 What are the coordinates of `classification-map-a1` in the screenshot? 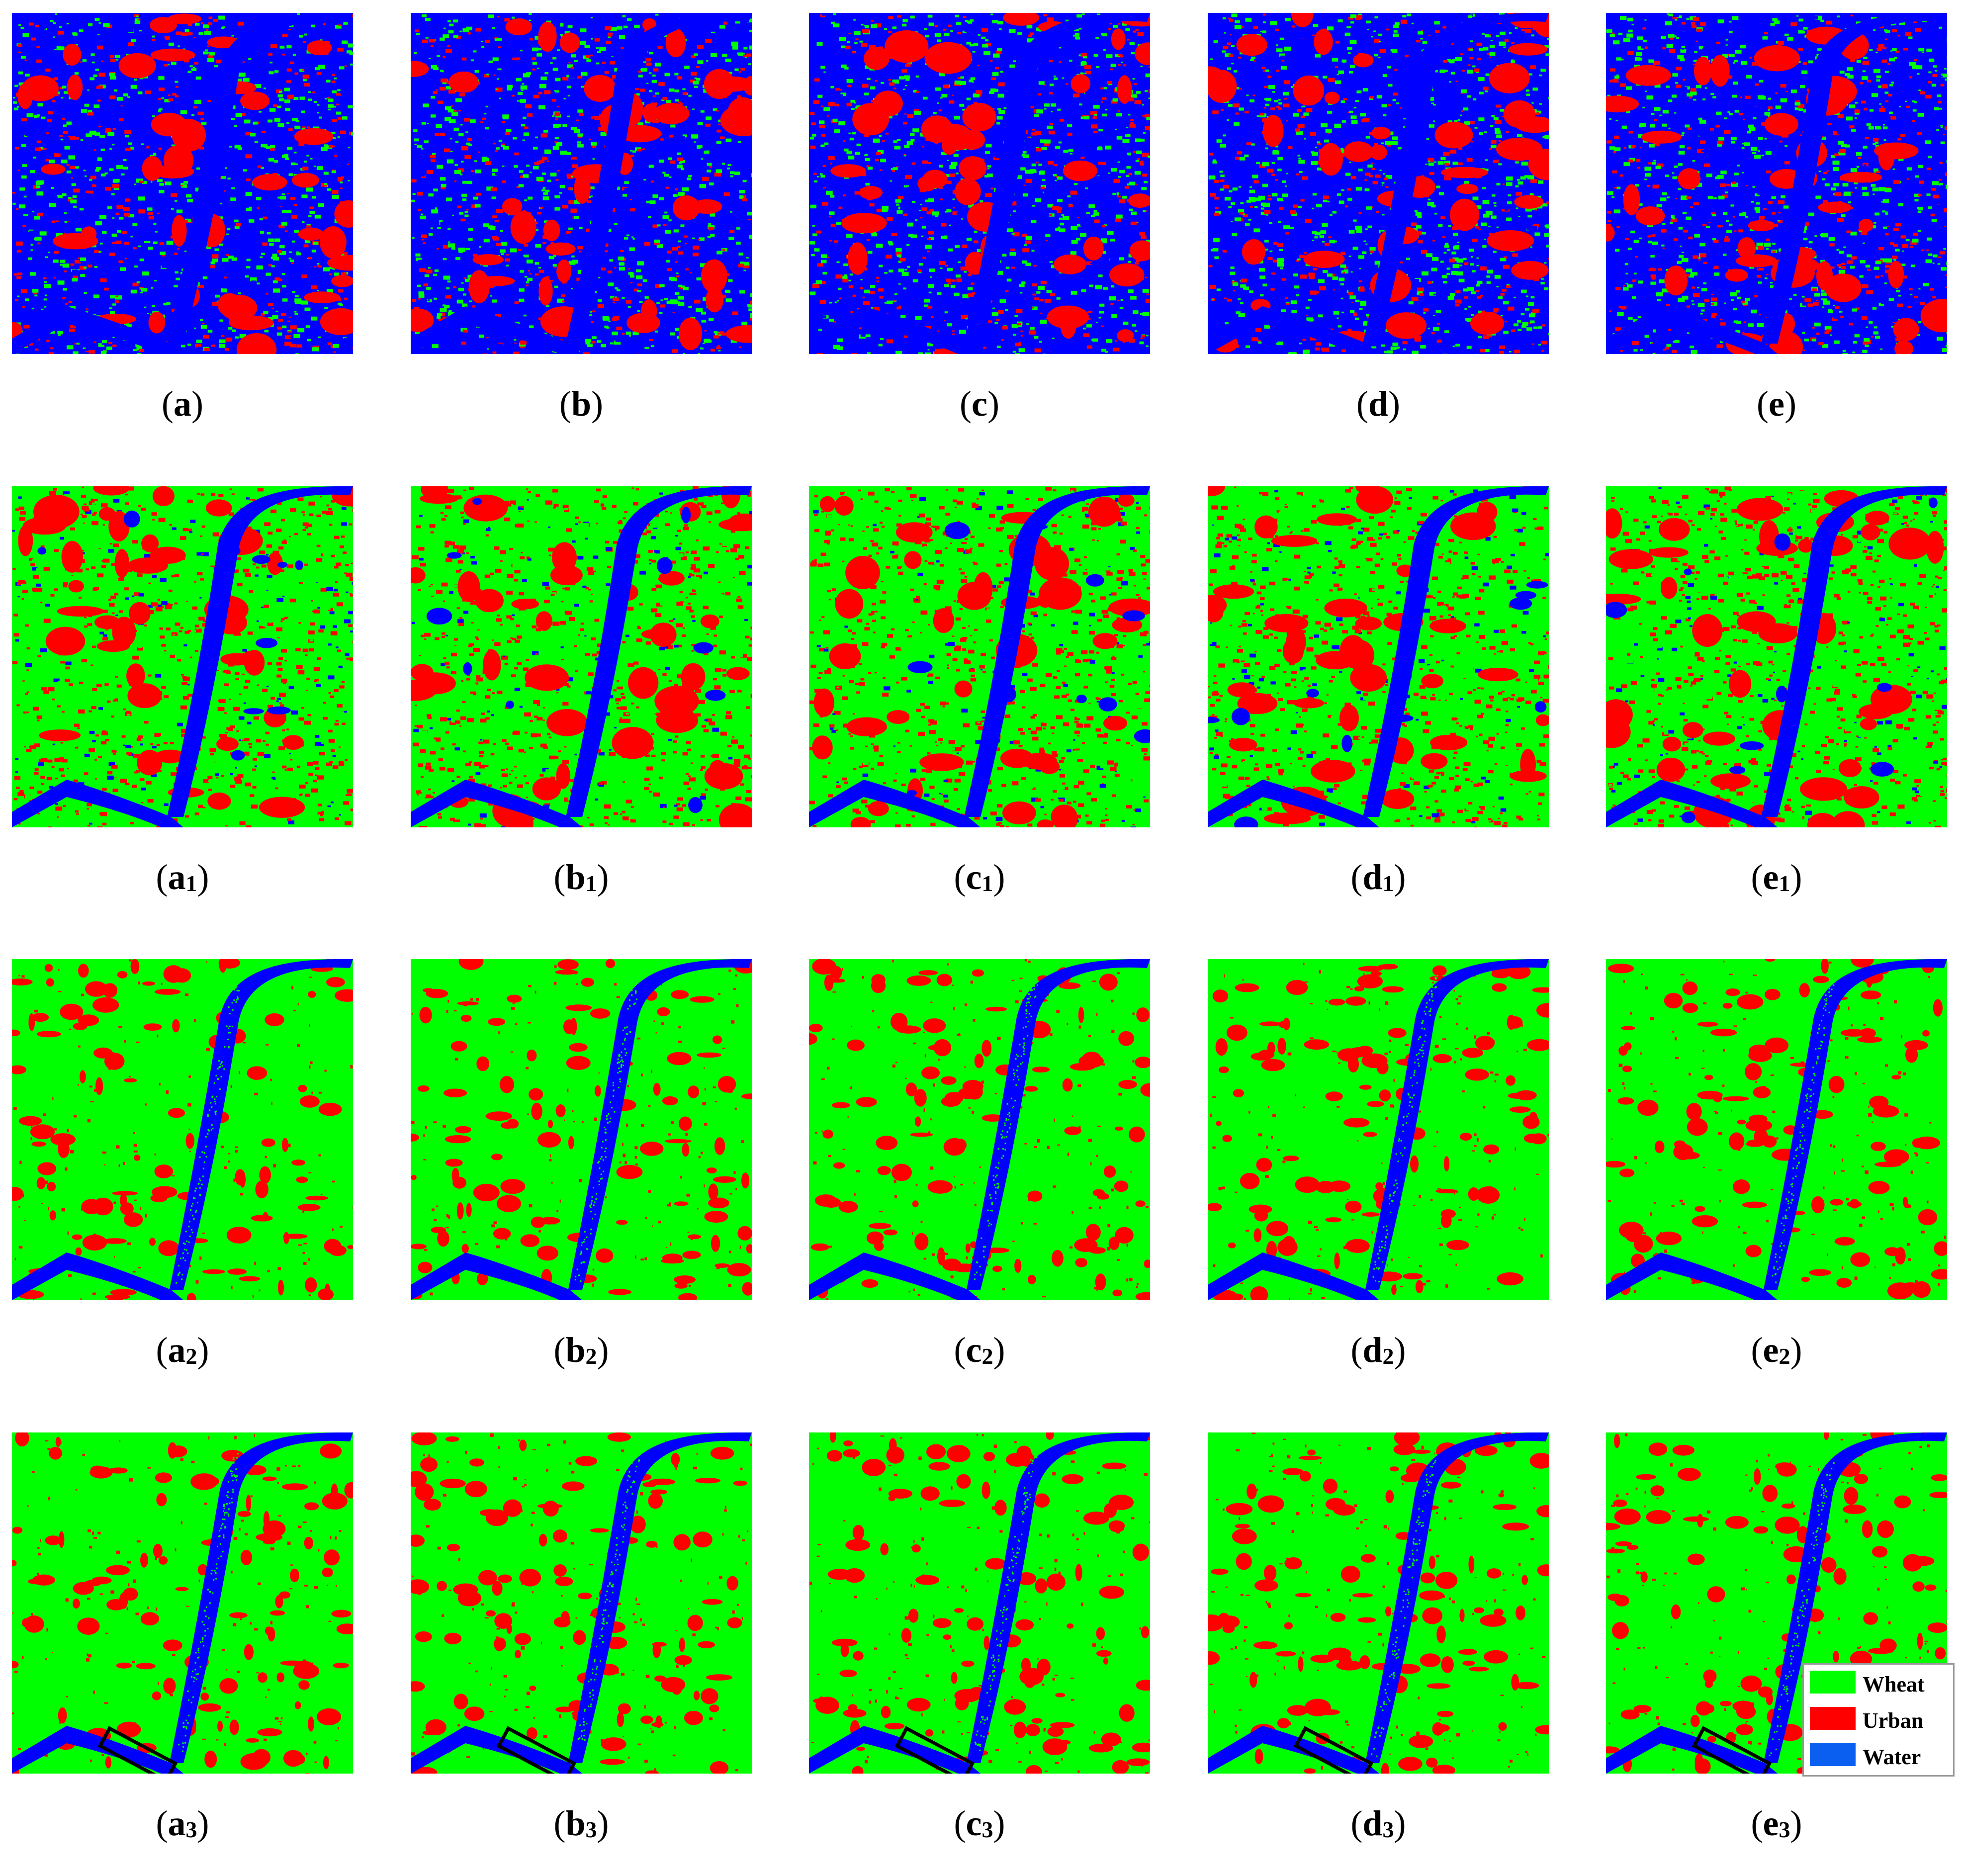 It's located at (183, 657).